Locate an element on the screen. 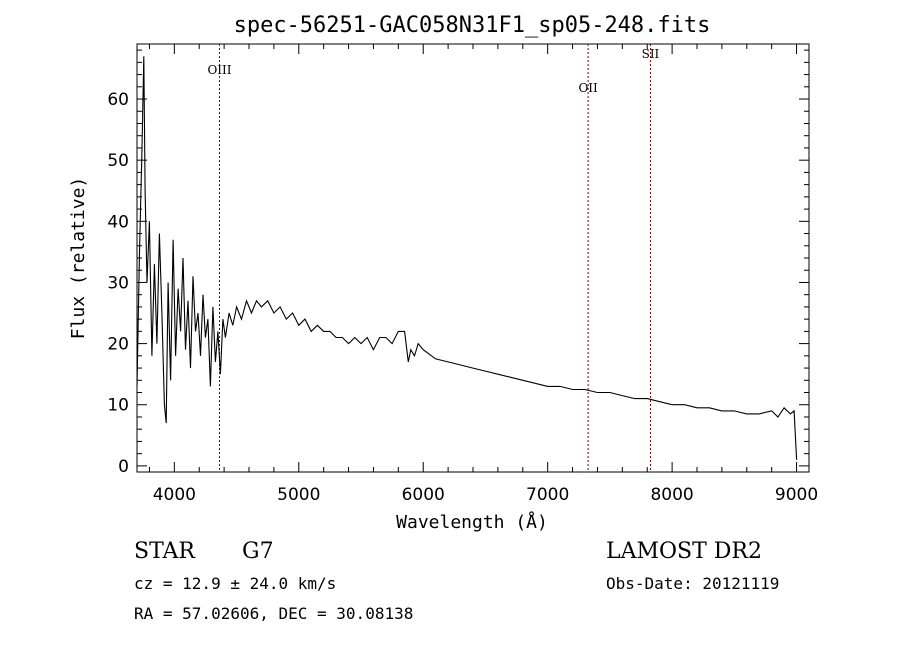 The image size is (900, 649). subclass-label: G7 is located at coordinates (258, 551).